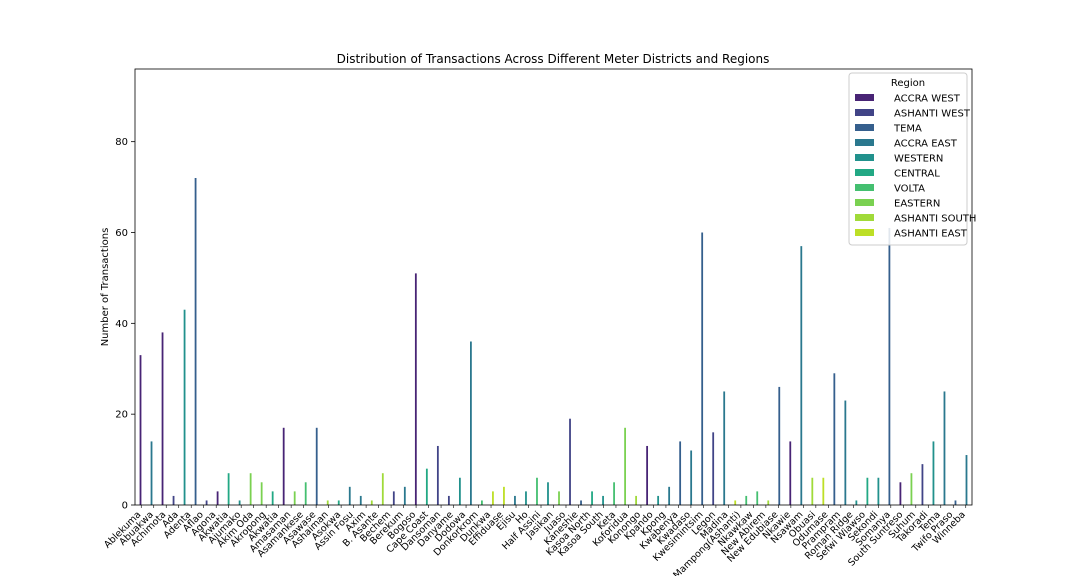 Image resolution: width=1080 pixels, height=580 pixels. Describe the element at coordinates (935, 219) in the screenshot. I see `legend-label: ASHANTI SOUTH` at that location.